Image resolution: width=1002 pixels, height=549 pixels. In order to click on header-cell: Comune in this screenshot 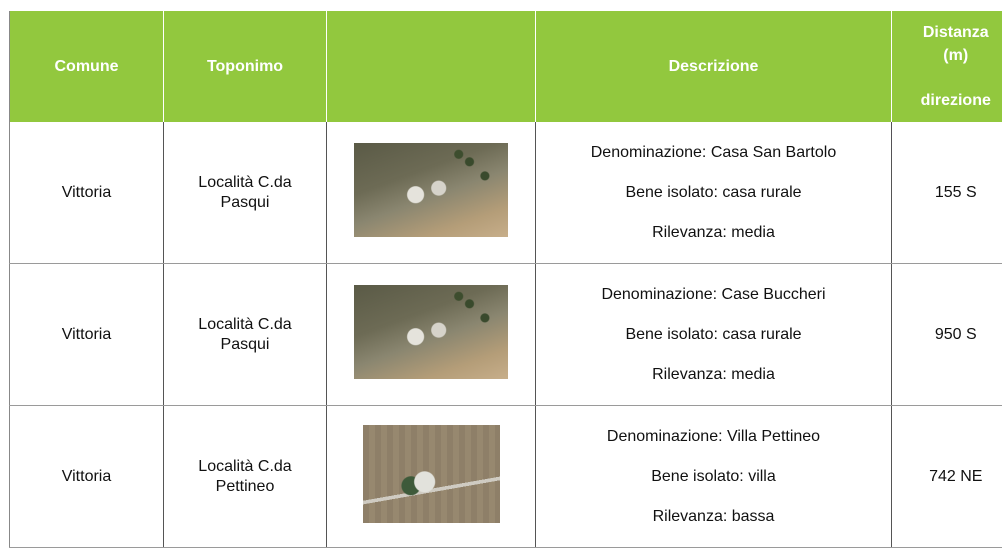, I will do `click(86, 66)`.